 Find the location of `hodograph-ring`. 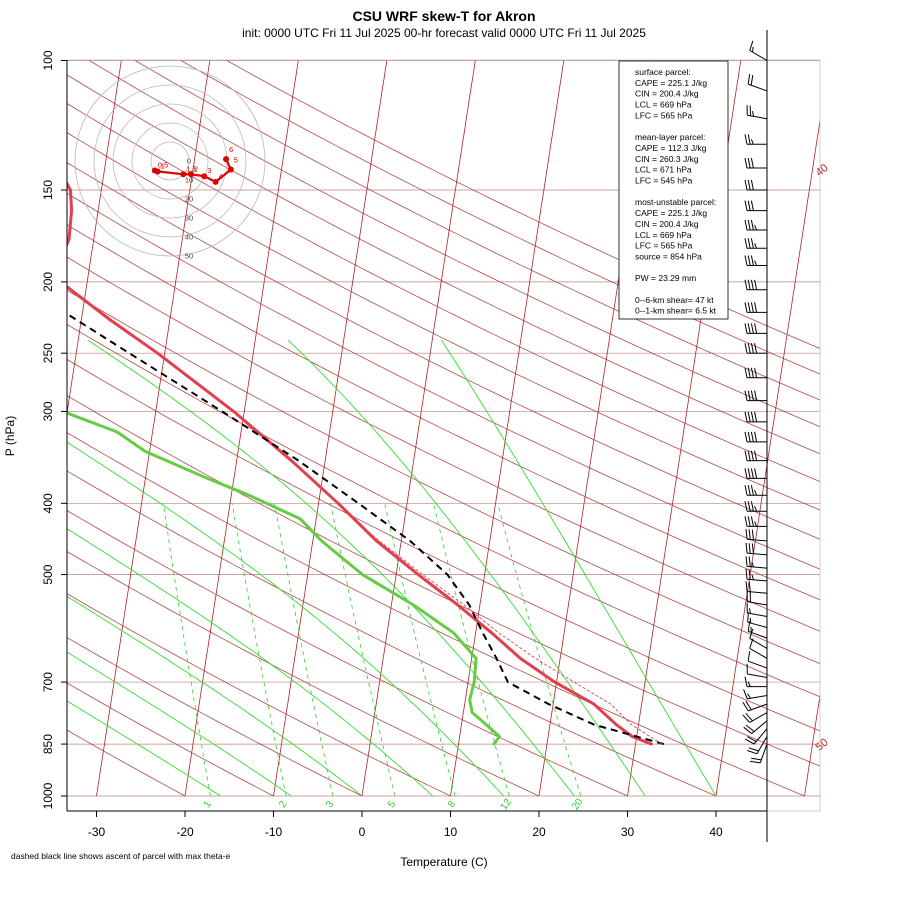

hodograph-ring is located at coordinates (170, 161).